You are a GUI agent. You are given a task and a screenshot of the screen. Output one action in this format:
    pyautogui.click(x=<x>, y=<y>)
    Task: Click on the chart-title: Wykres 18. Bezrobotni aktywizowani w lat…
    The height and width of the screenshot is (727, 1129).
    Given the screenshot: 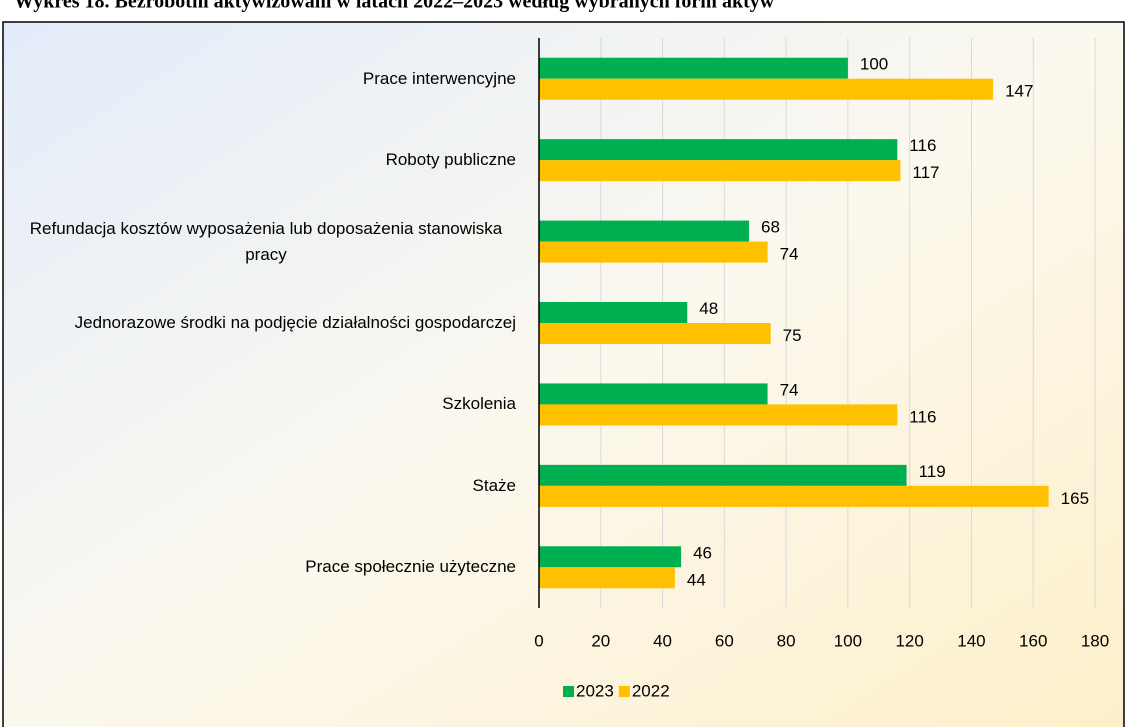 What is the action you would take?
    pyautogui.click(x=394, y=6)
    